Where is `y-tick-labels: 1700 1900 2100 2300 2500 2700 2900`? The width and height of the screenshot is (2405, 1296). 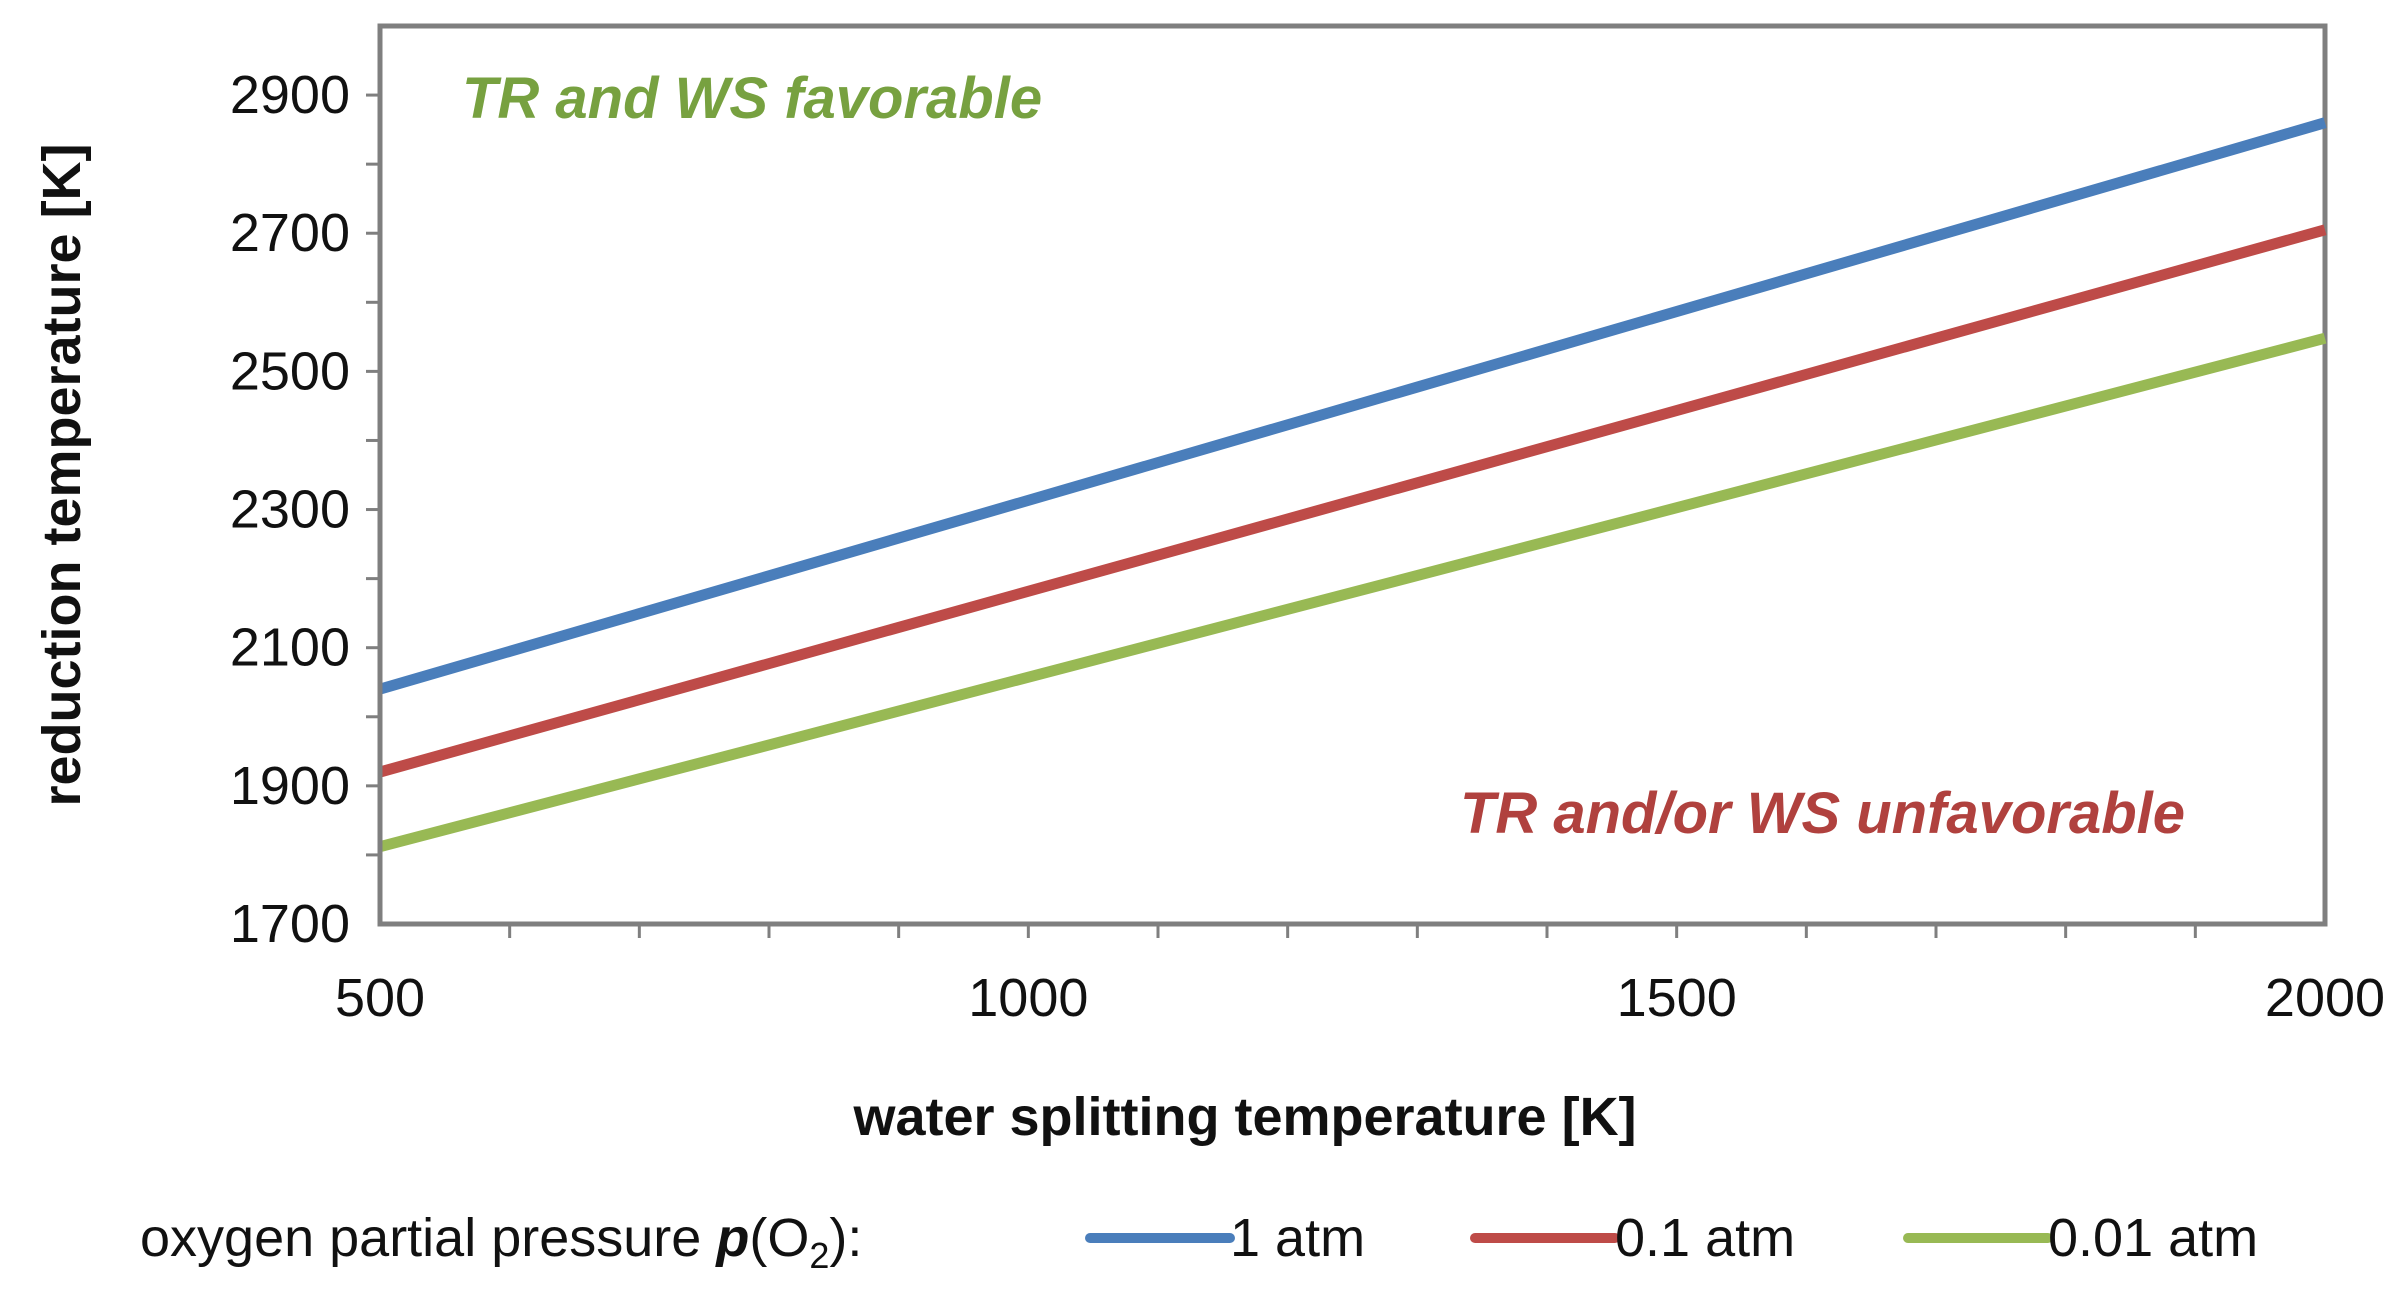
y-tick-labels: 1700 1900 2100 2300 2500 2700 2900 is located at coordinates (290, 509).